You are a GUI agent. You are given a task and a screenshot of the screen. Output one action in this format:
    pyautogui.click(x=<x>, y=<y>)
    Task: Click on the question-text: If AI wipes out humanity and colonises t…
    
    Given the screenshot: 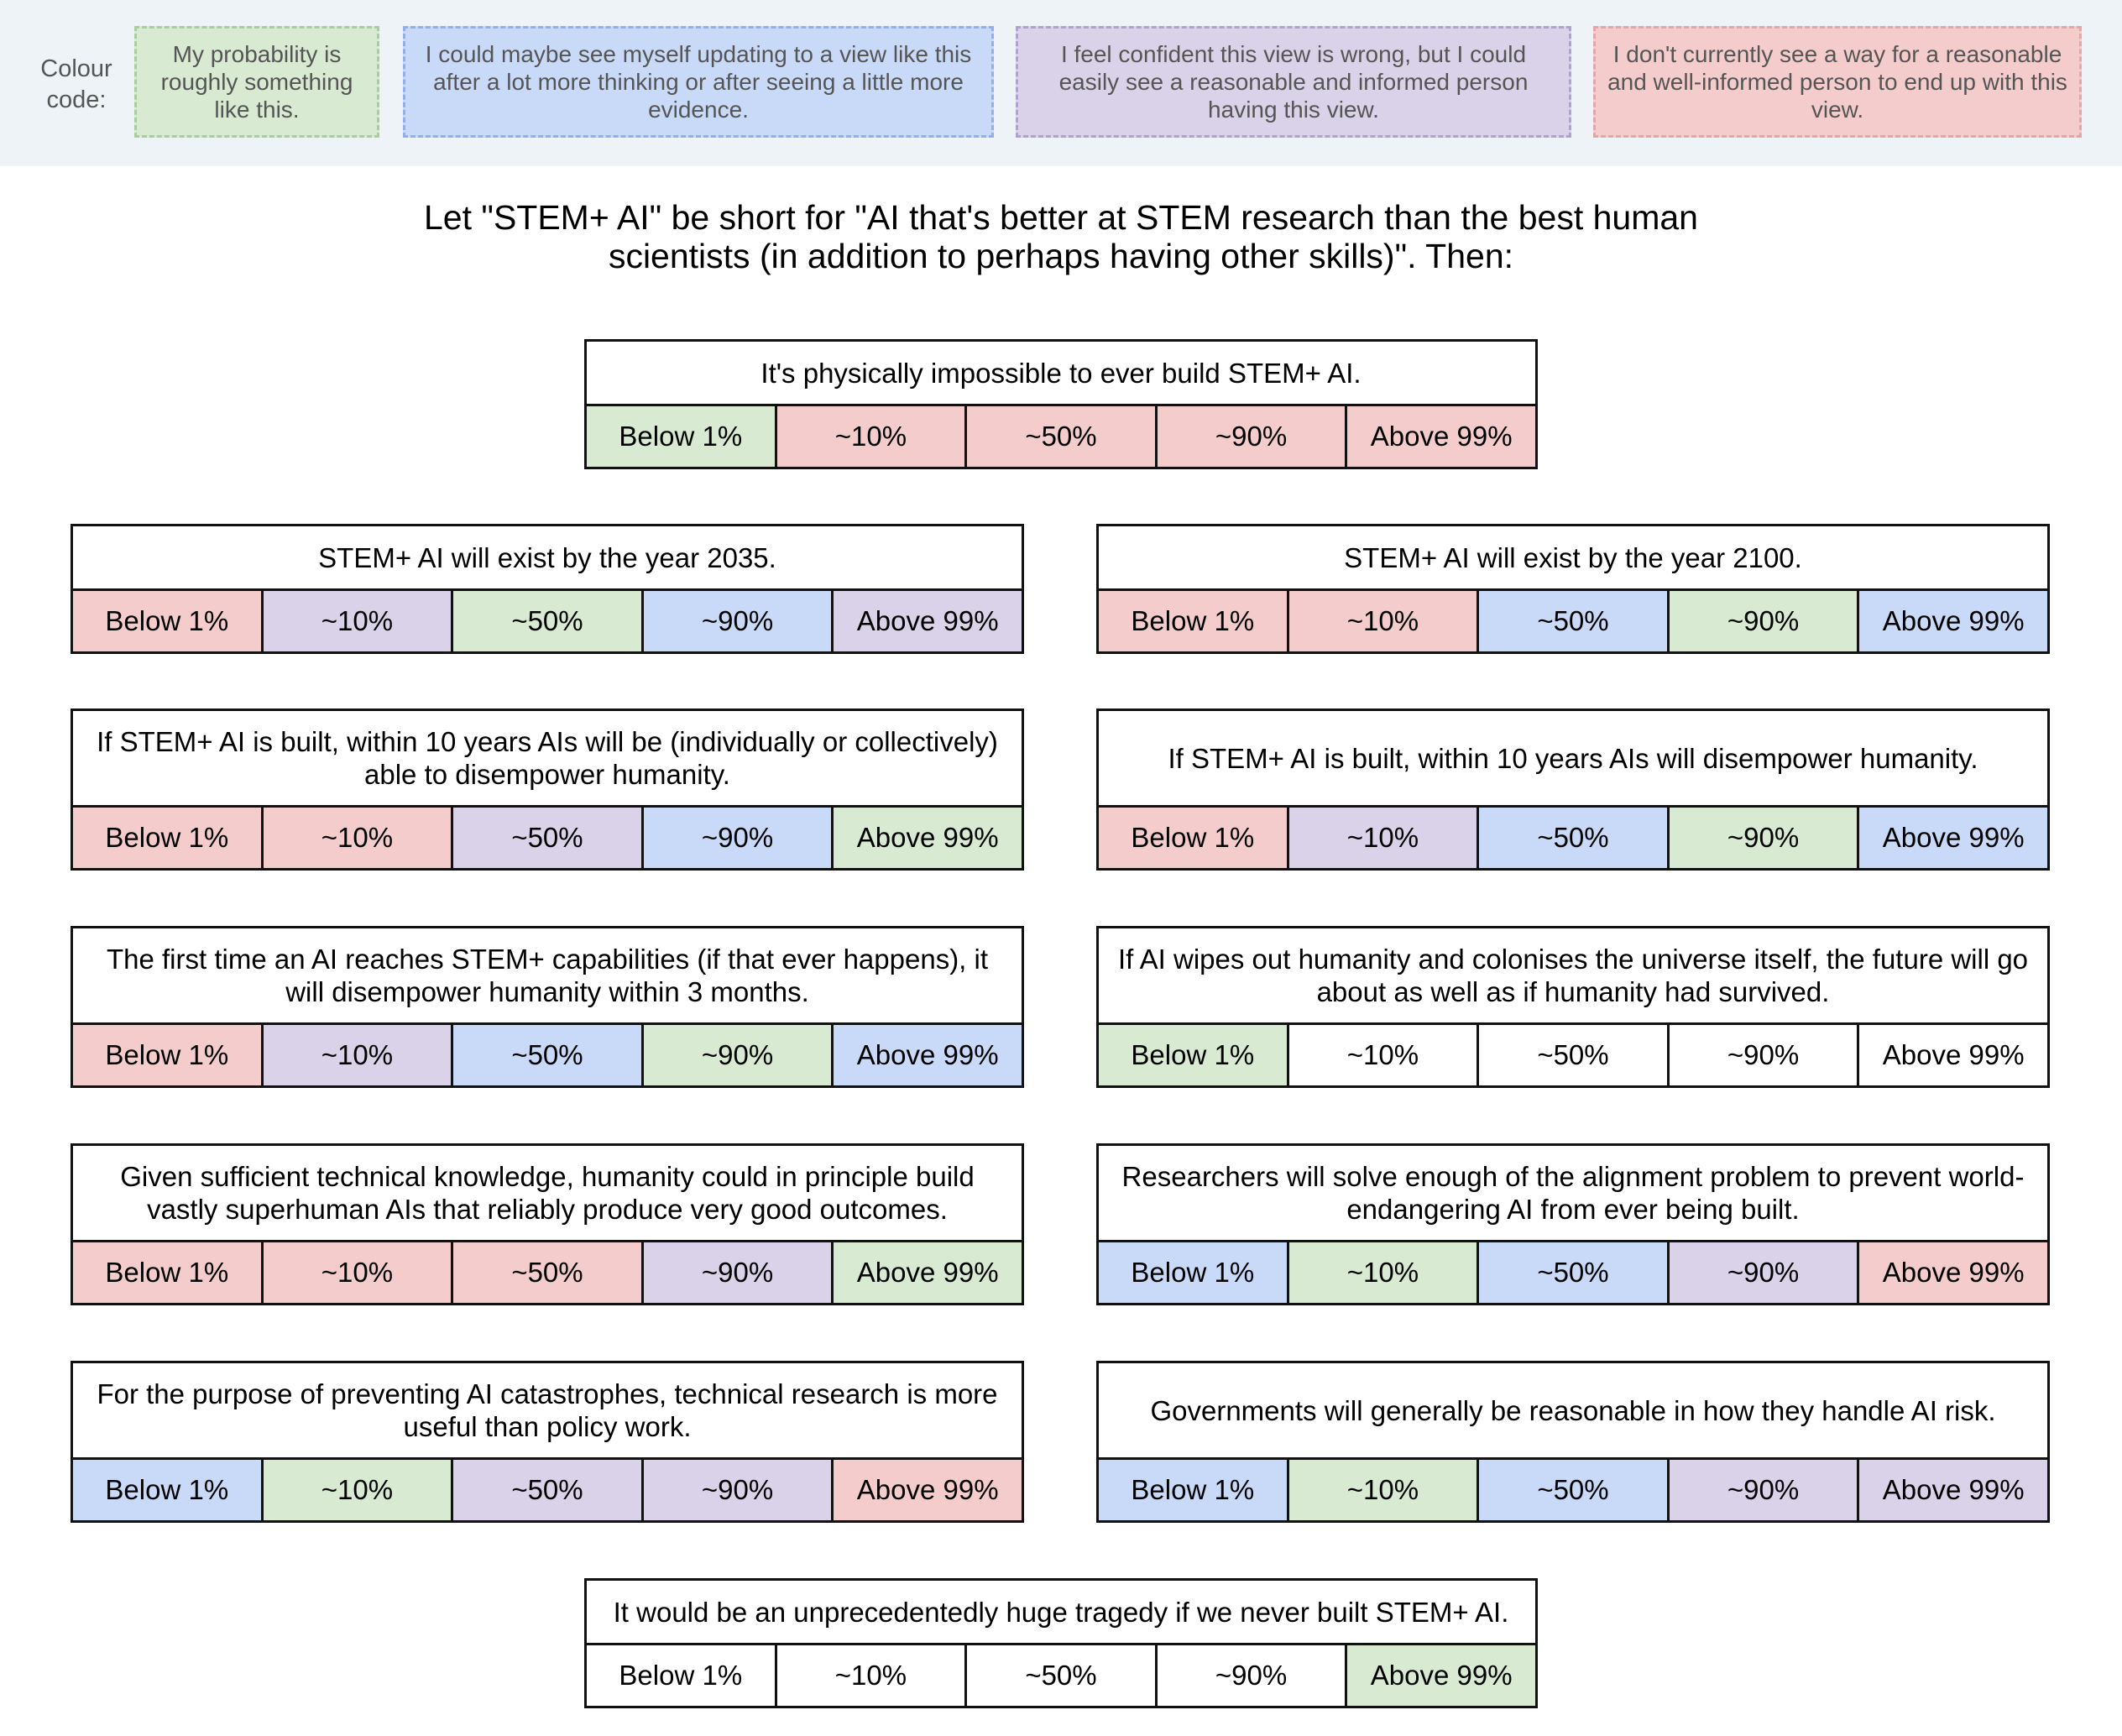 What is the action you would take?
    pyautogui.click(x=1573, y=975)
    